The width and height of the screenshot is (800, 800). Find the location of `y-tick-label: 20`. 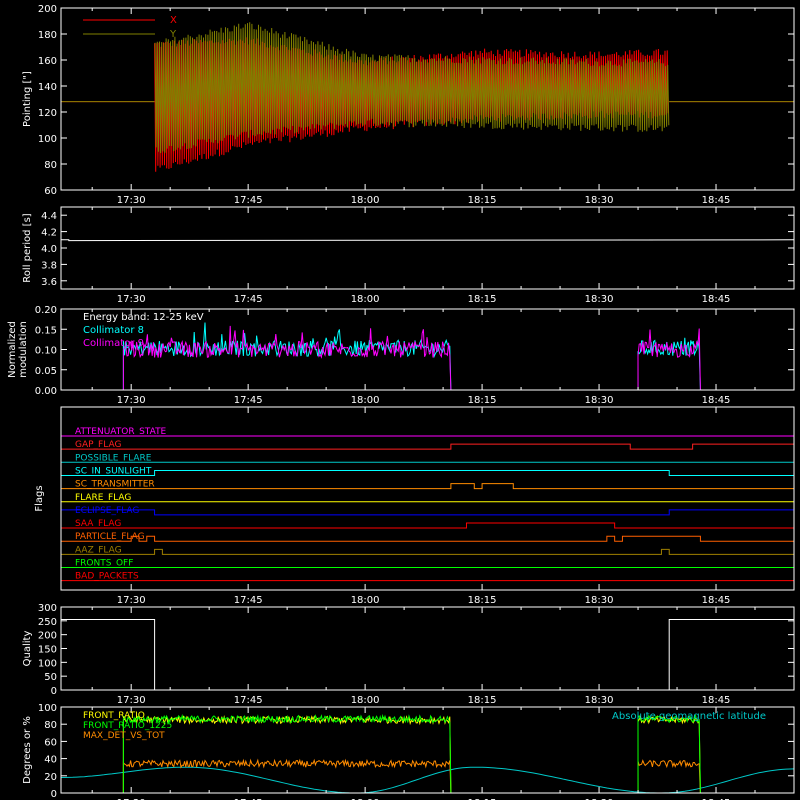

y-tick-label: 20 is located at coordinates (50, 777).